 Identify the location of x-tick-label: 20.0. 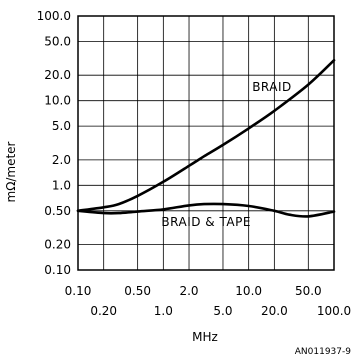
(274, 311).